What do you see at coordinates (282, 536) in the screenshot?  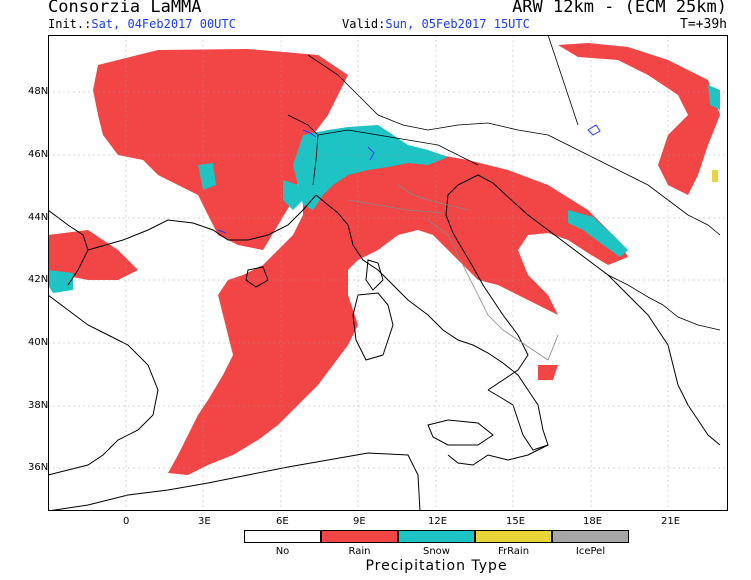 I see `legend-swatch-no` at bounding box center [282, 536].